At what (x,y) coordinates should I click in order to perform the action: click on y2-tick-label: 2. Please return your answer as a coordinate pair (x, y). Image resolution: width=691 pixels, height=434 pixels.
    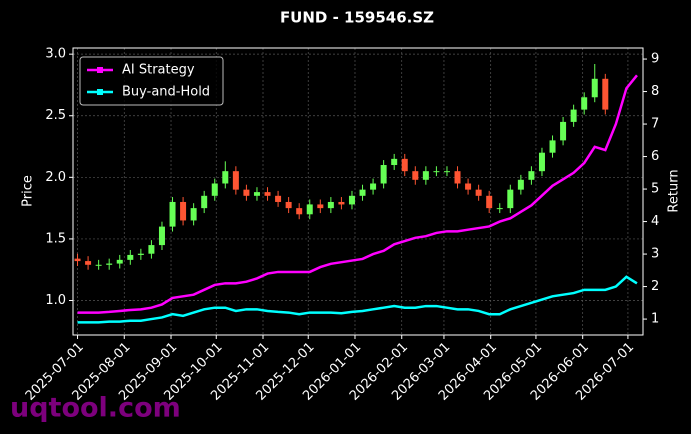
    Looking at the image, I should click on (655, 286).